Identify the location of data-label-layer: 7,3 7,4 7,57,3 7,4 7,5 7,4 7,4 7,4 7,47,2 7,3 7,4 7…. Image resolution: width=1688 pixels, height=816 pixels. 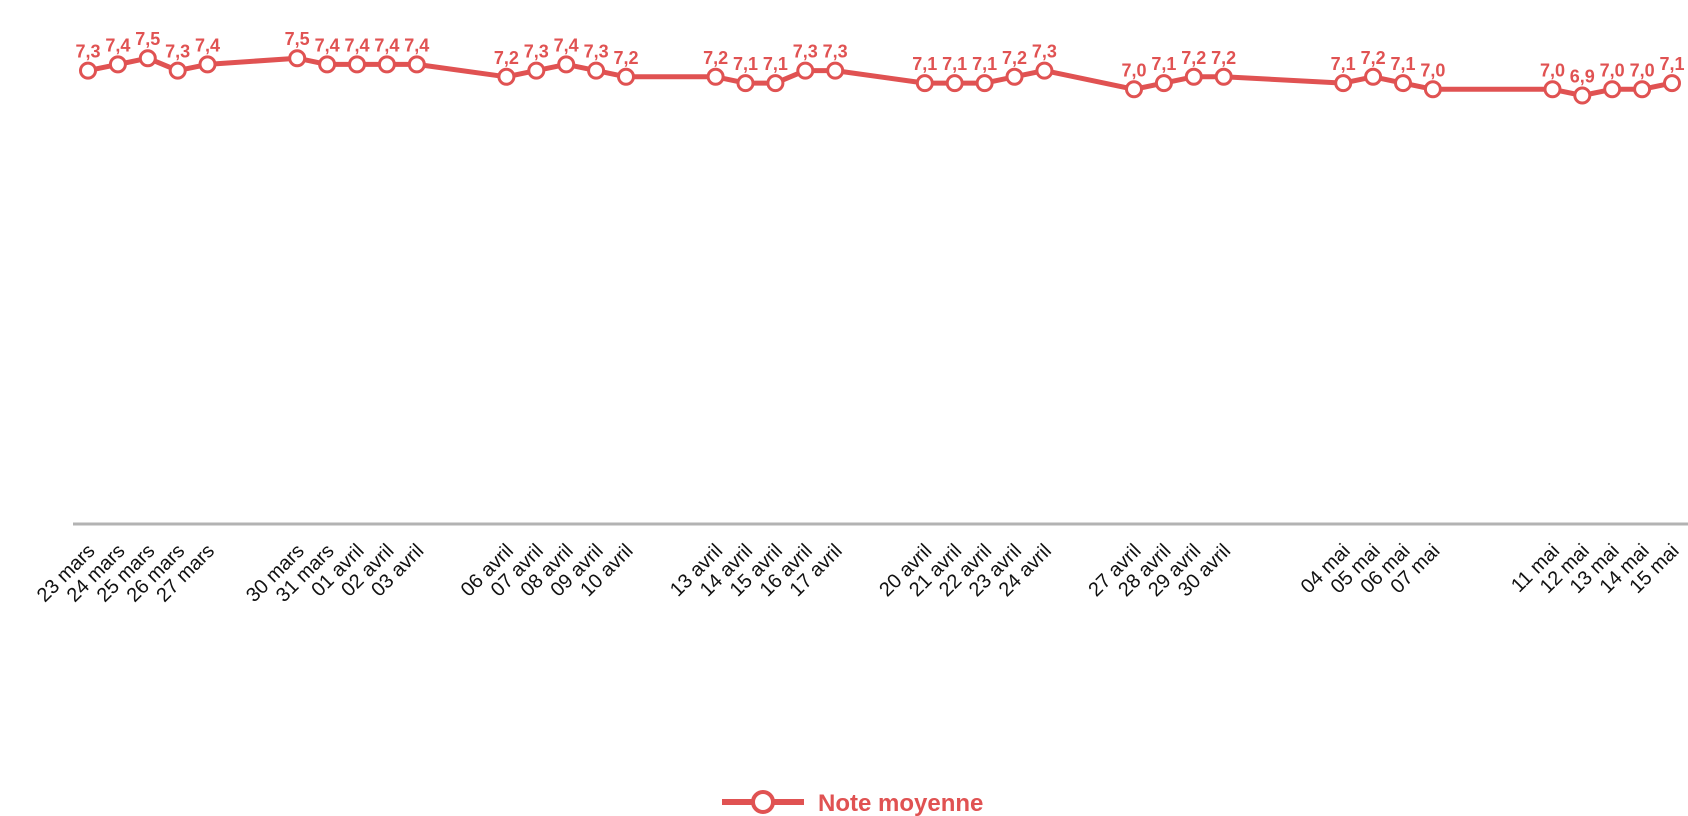
(879, 57).